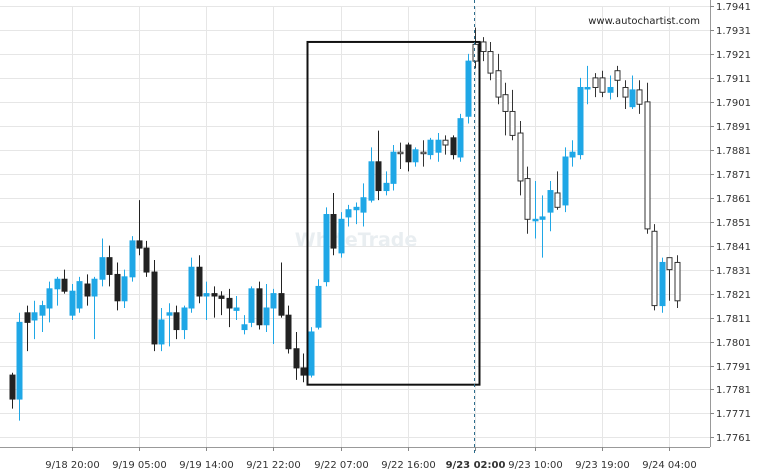  What do you see at coordinates (733, 7) in the screenshot?
I see `y-tick-label: 1.7941` at bounding box center [733, 7].